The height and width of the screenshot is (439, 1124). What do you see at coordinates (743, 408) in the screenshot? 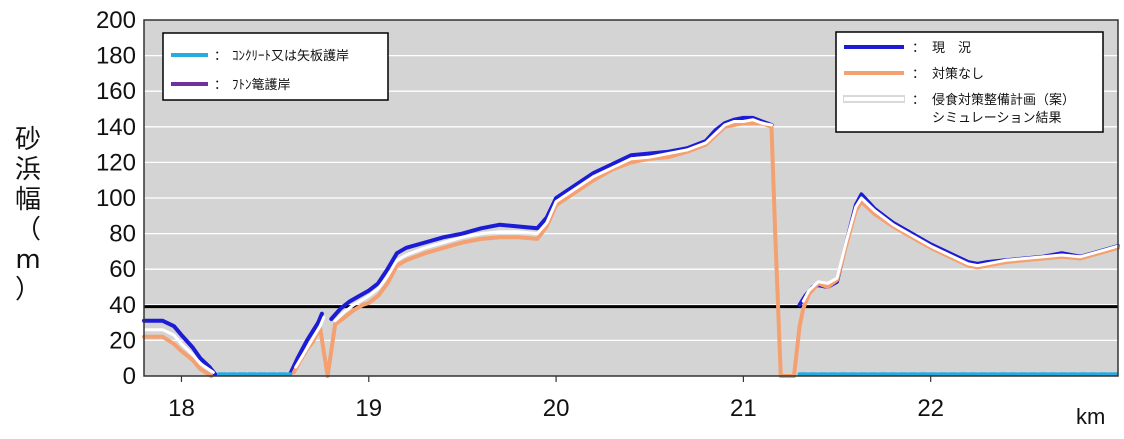
I see `x-tick-label: 21` at bounding box center [743, 408].